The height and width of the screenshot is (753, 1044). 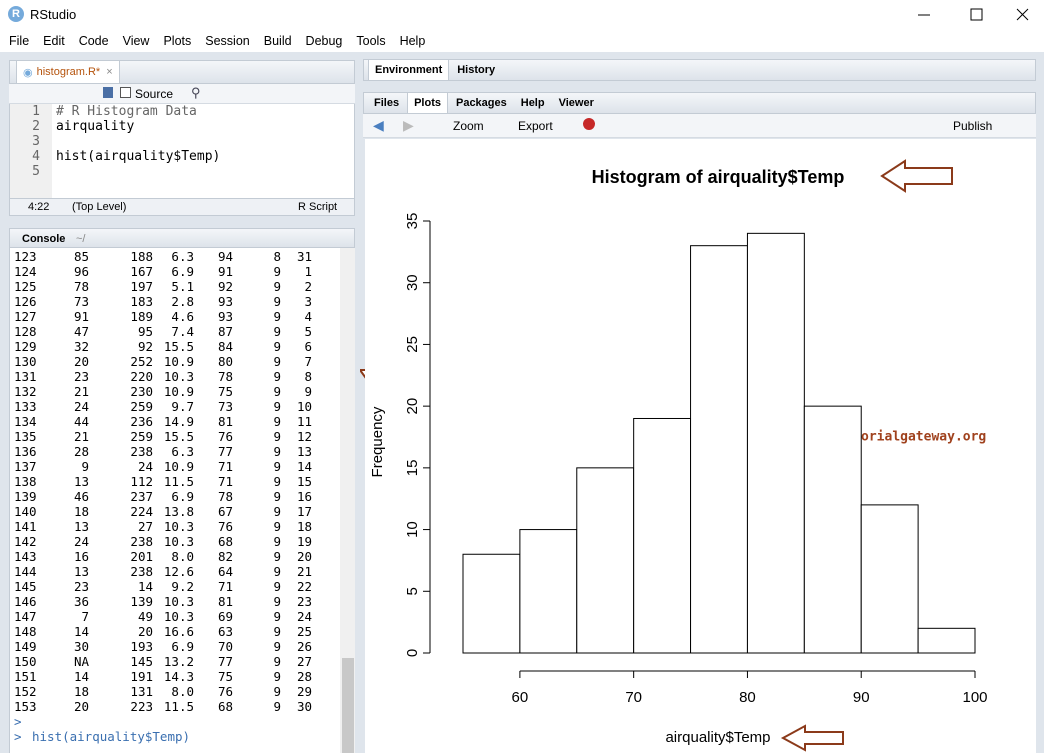 What do you see at coordinates (476, 70) in the screenshot?
I see `pane-tab: History` at bounding box center [476, 70].